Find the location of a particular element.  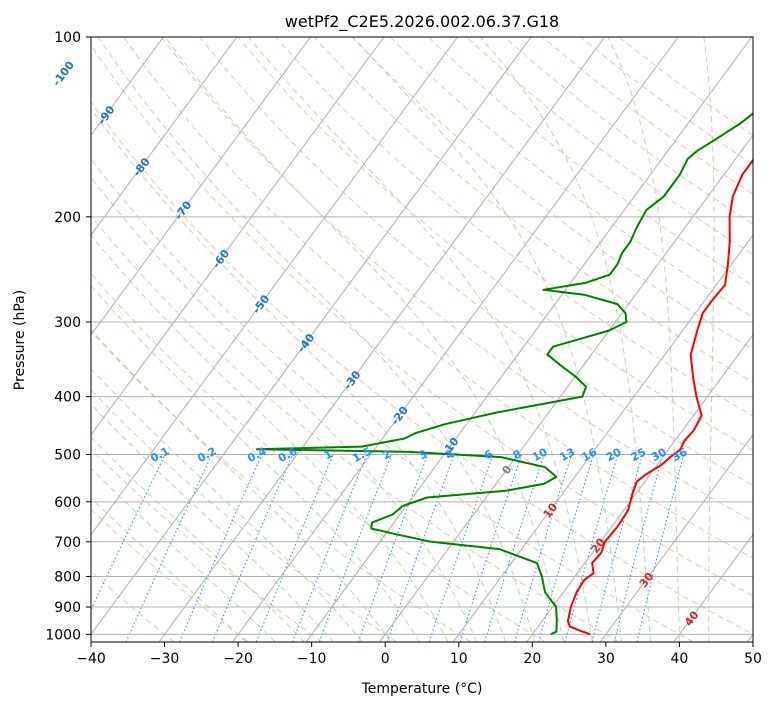

x-tick-label: 30 is located at coordinates (606, 659).